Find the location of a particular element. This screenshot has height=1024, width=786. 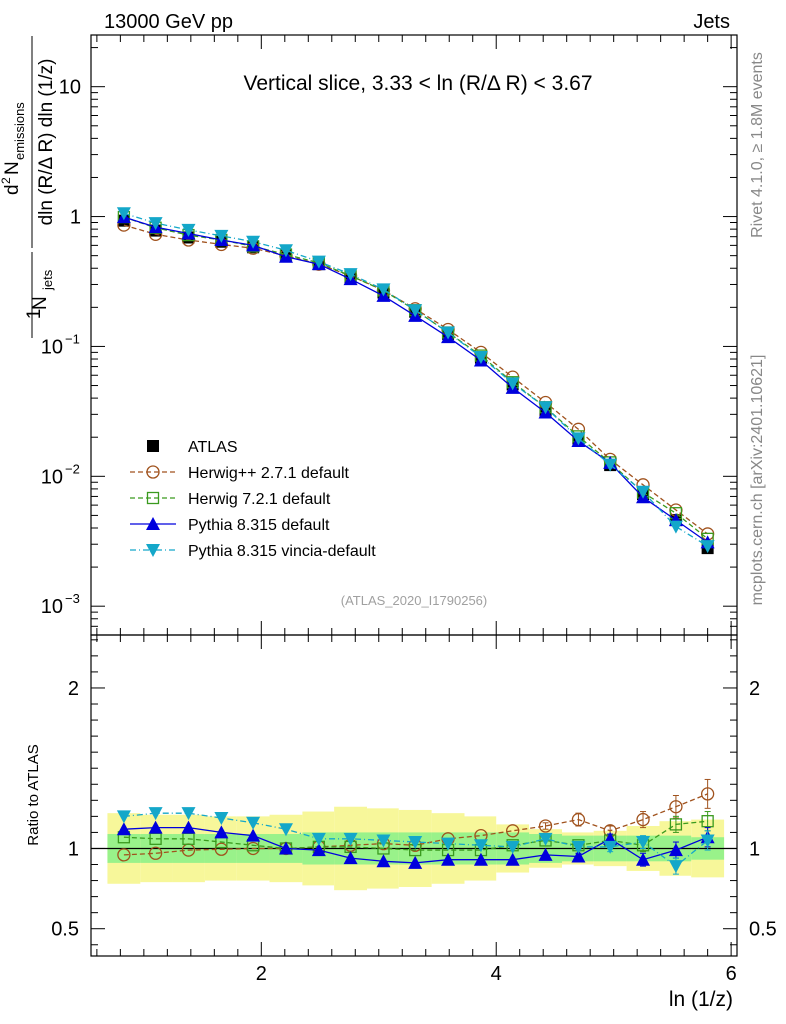

legend-label-vincia: Pythia 8.315 vincia-default is located at coordinates (282, 551).